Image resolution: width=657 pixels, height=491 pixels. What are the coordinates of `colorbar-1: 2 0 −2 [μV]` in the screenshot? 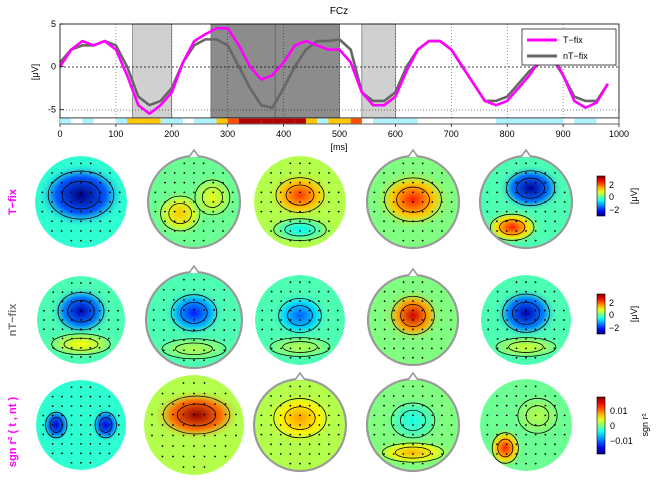 It's located at (618, 196).